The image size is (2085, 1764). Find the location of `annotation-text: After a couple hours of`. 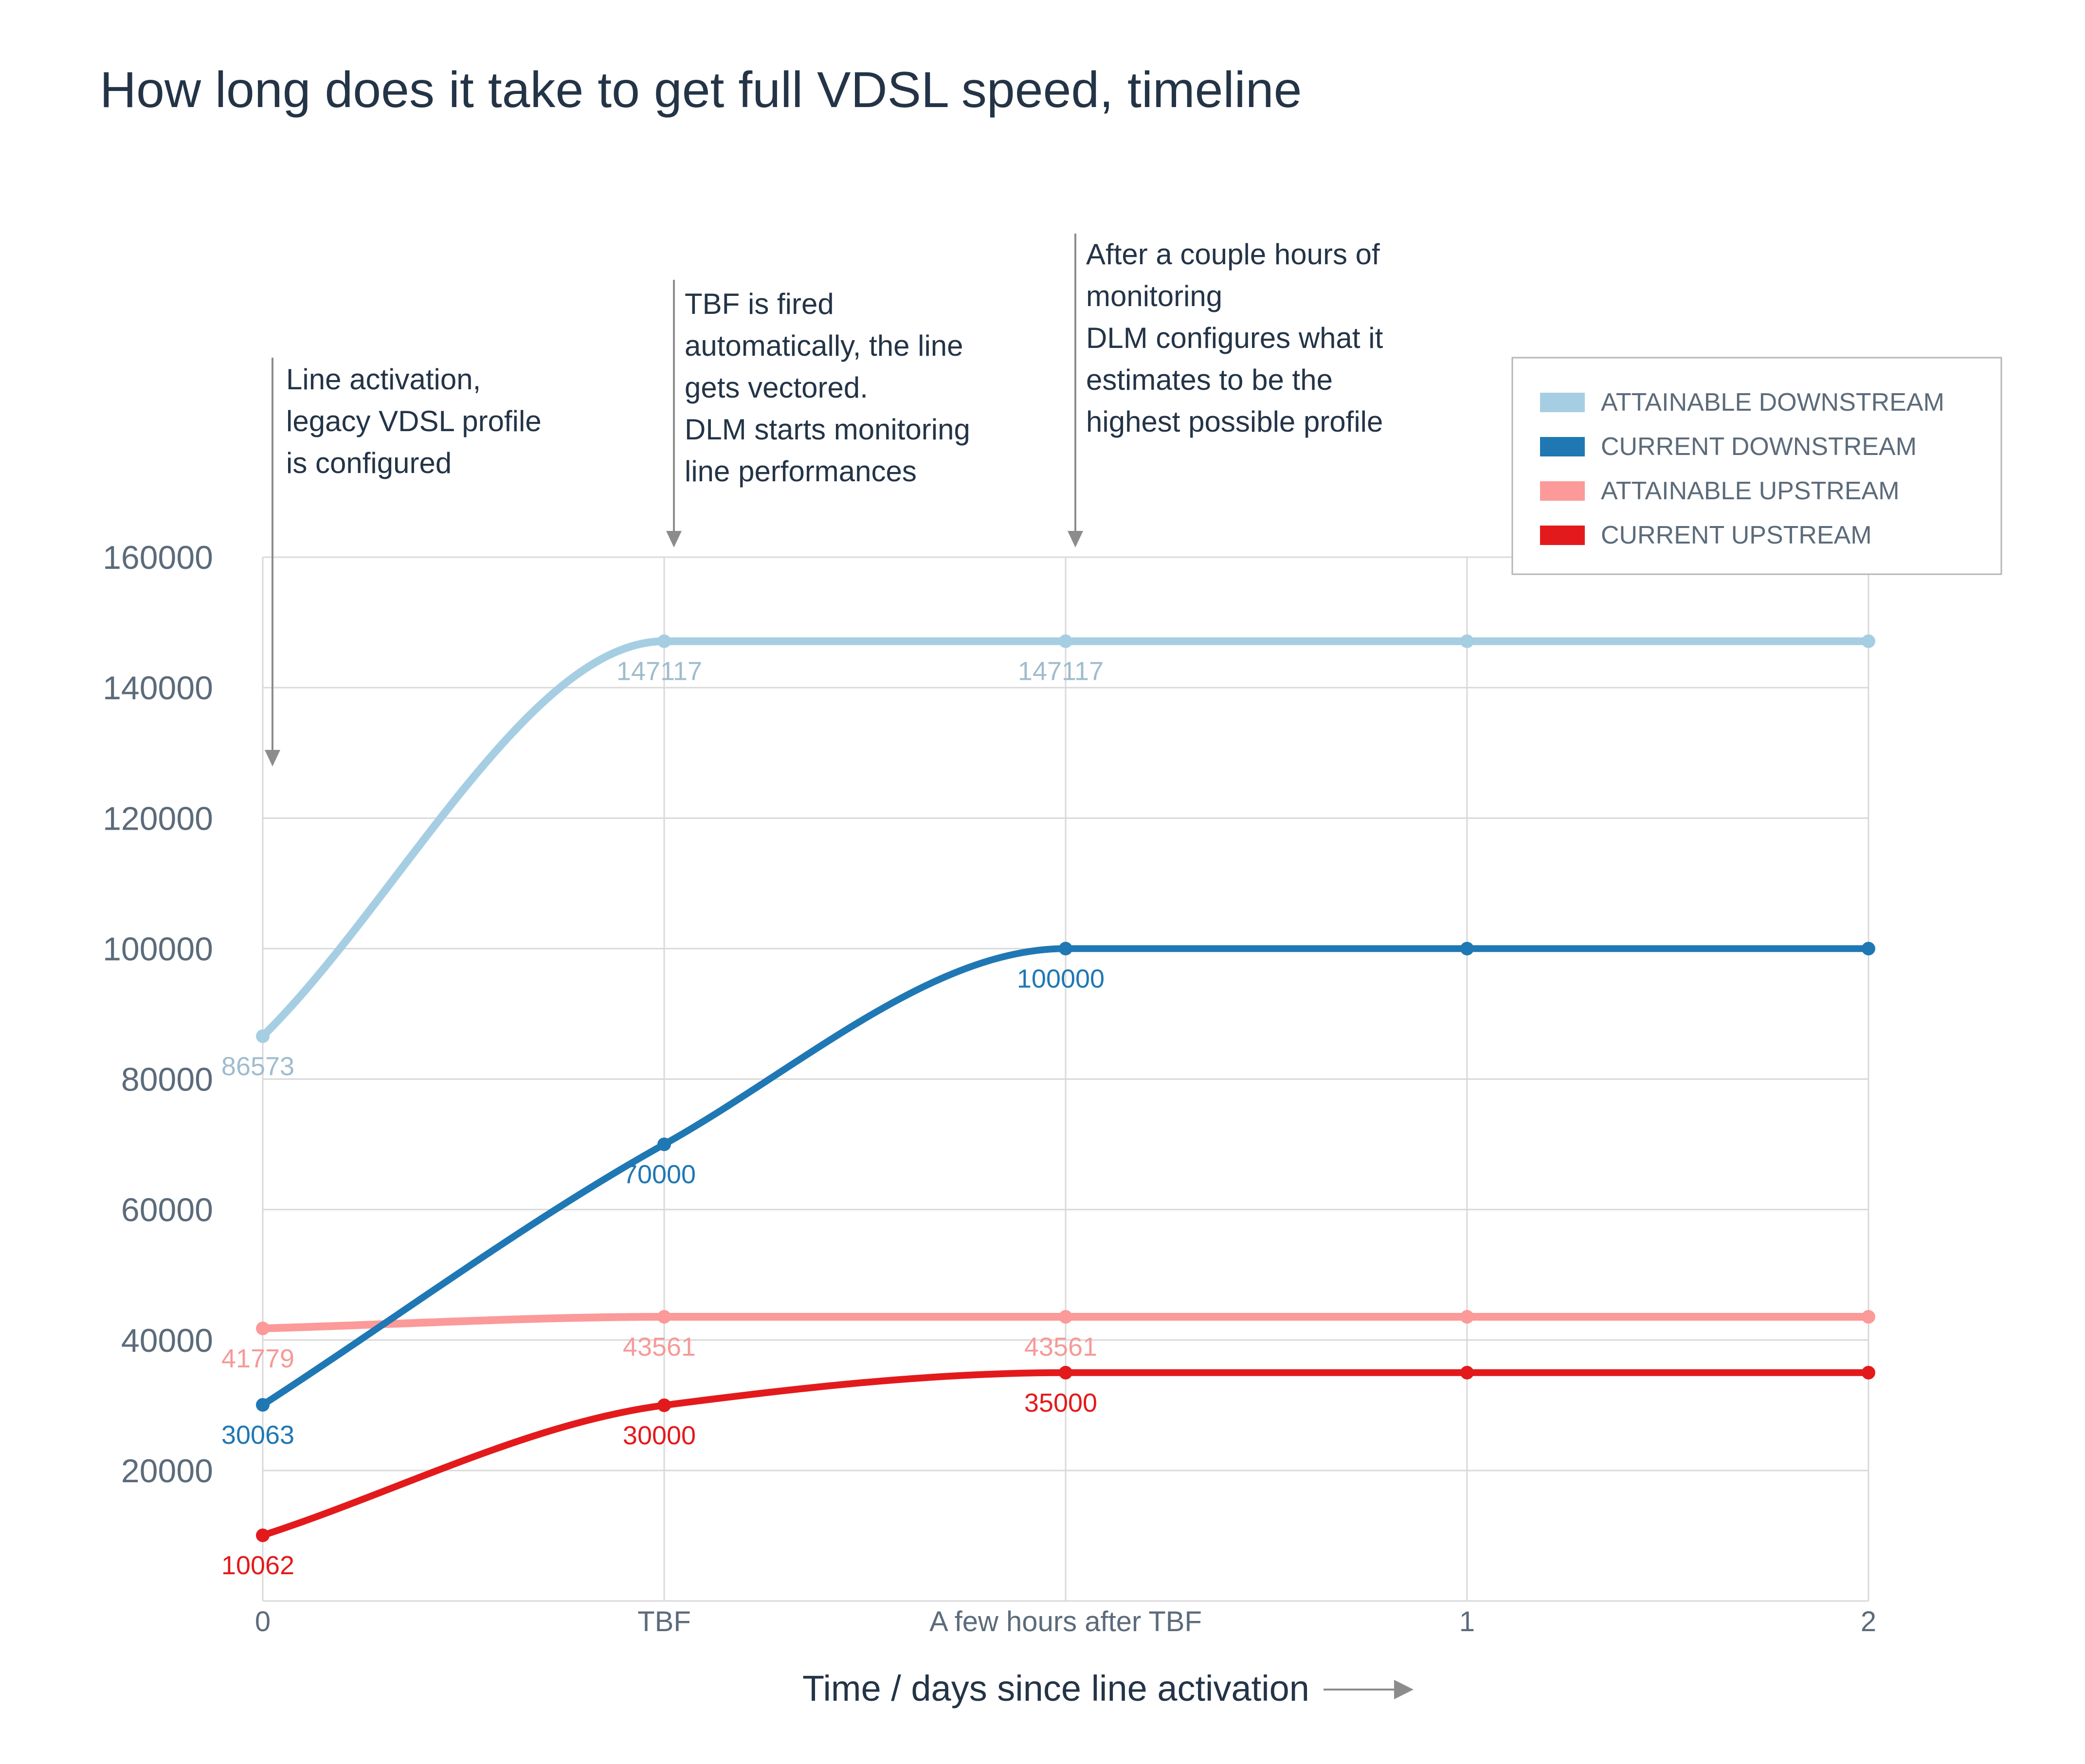

annotation-text: After a couple hours of is located at coordinates (1233, 254).